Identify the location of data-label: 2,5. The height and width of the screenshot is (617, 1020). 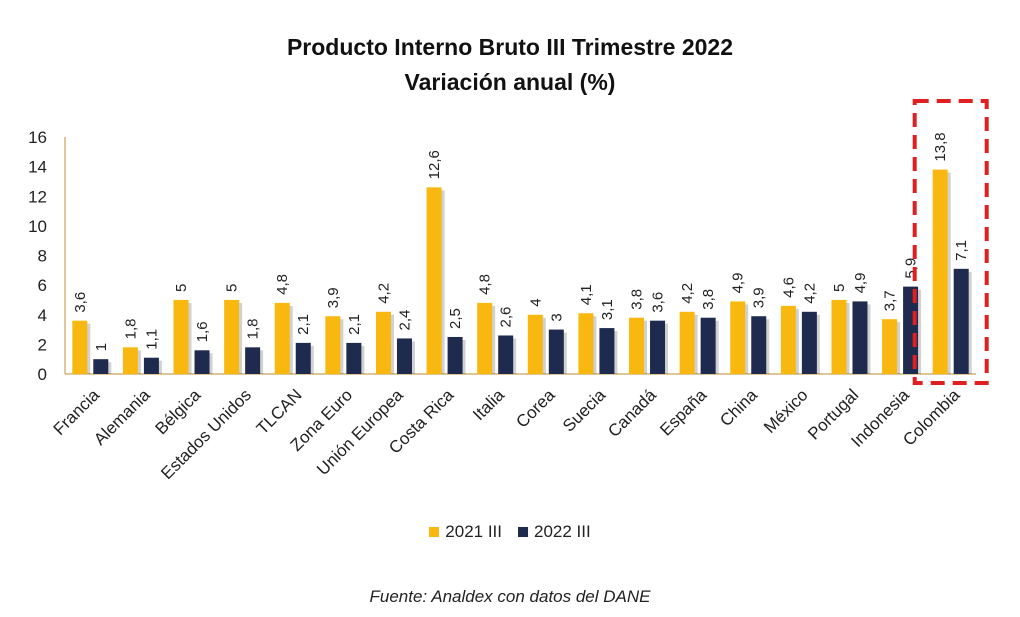
(455, 318).